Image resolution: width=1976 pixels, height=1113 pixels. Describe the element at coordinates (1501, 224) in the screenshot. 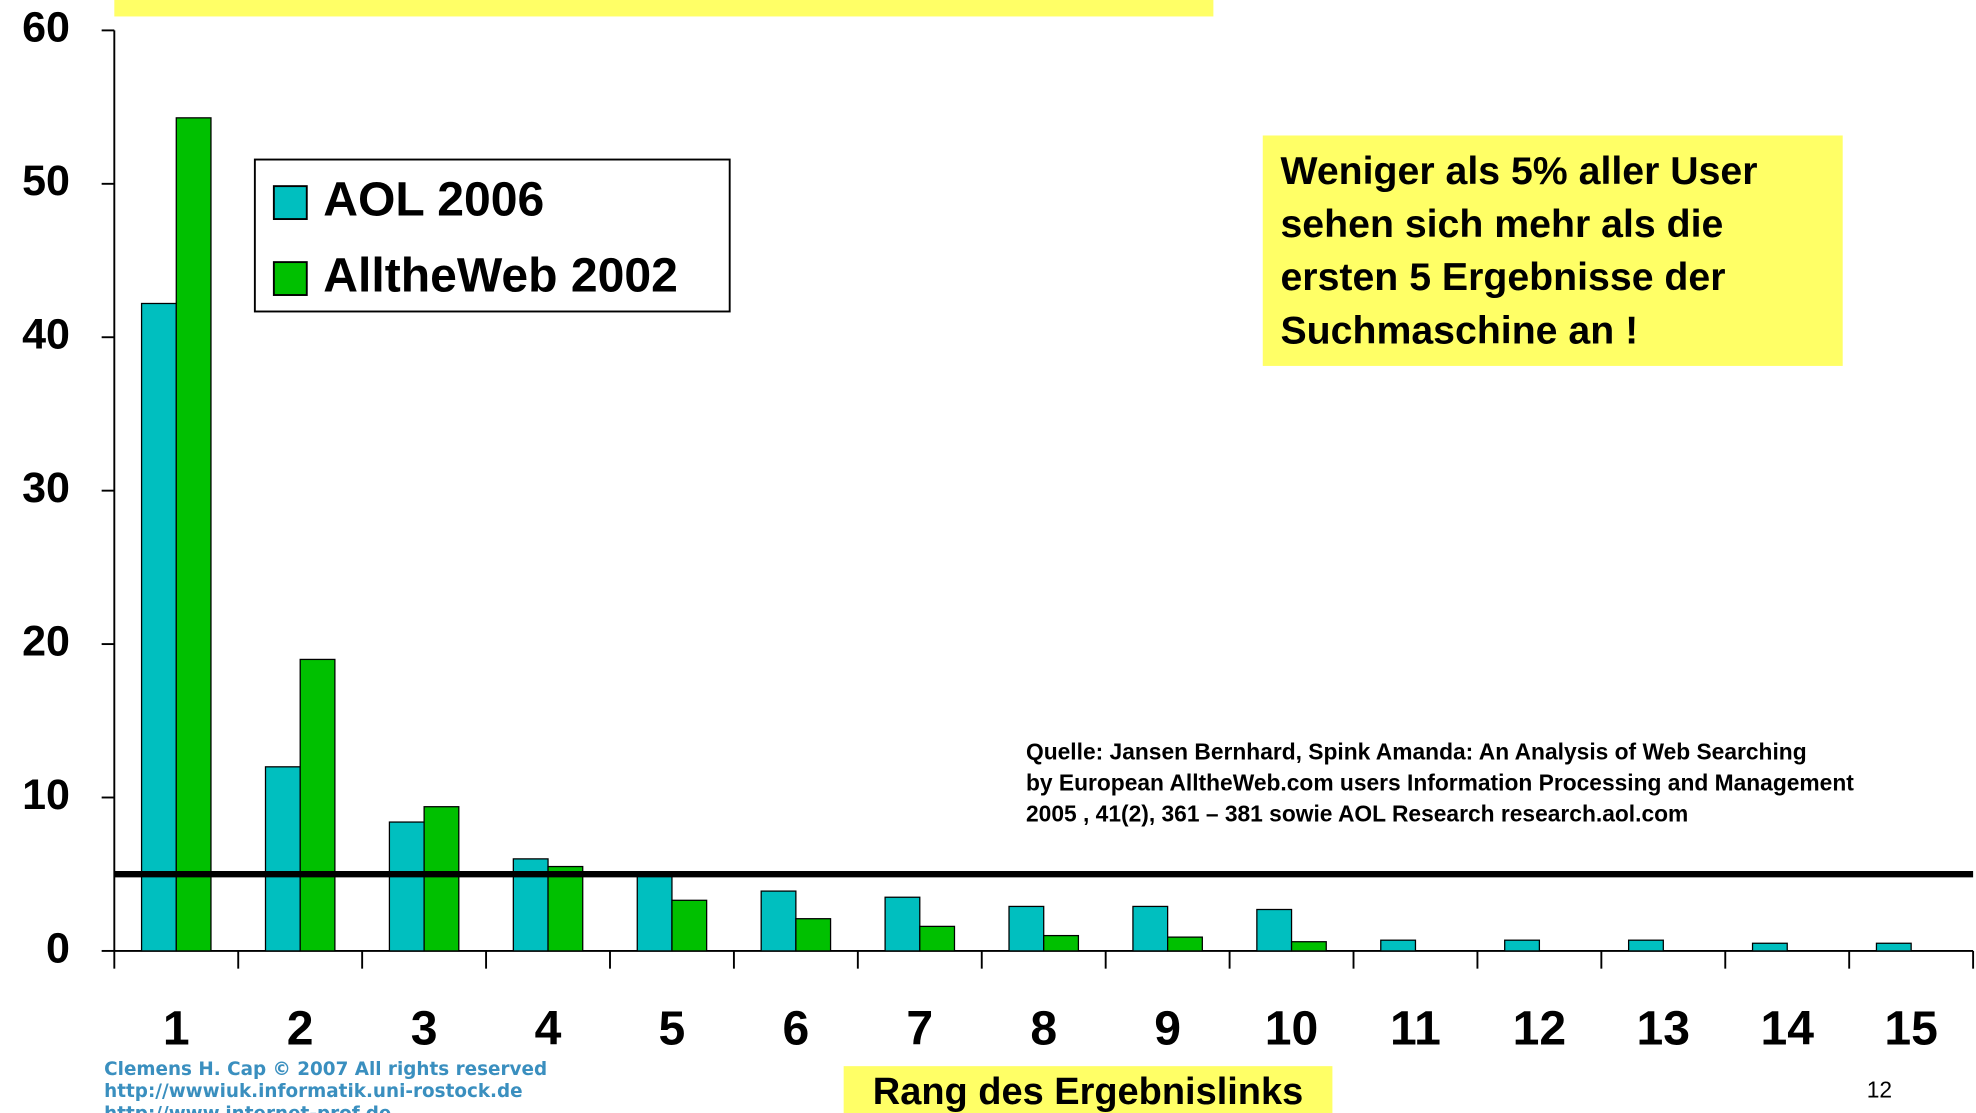

I see `annotation-line: sehen sich mehr als die` at that location.